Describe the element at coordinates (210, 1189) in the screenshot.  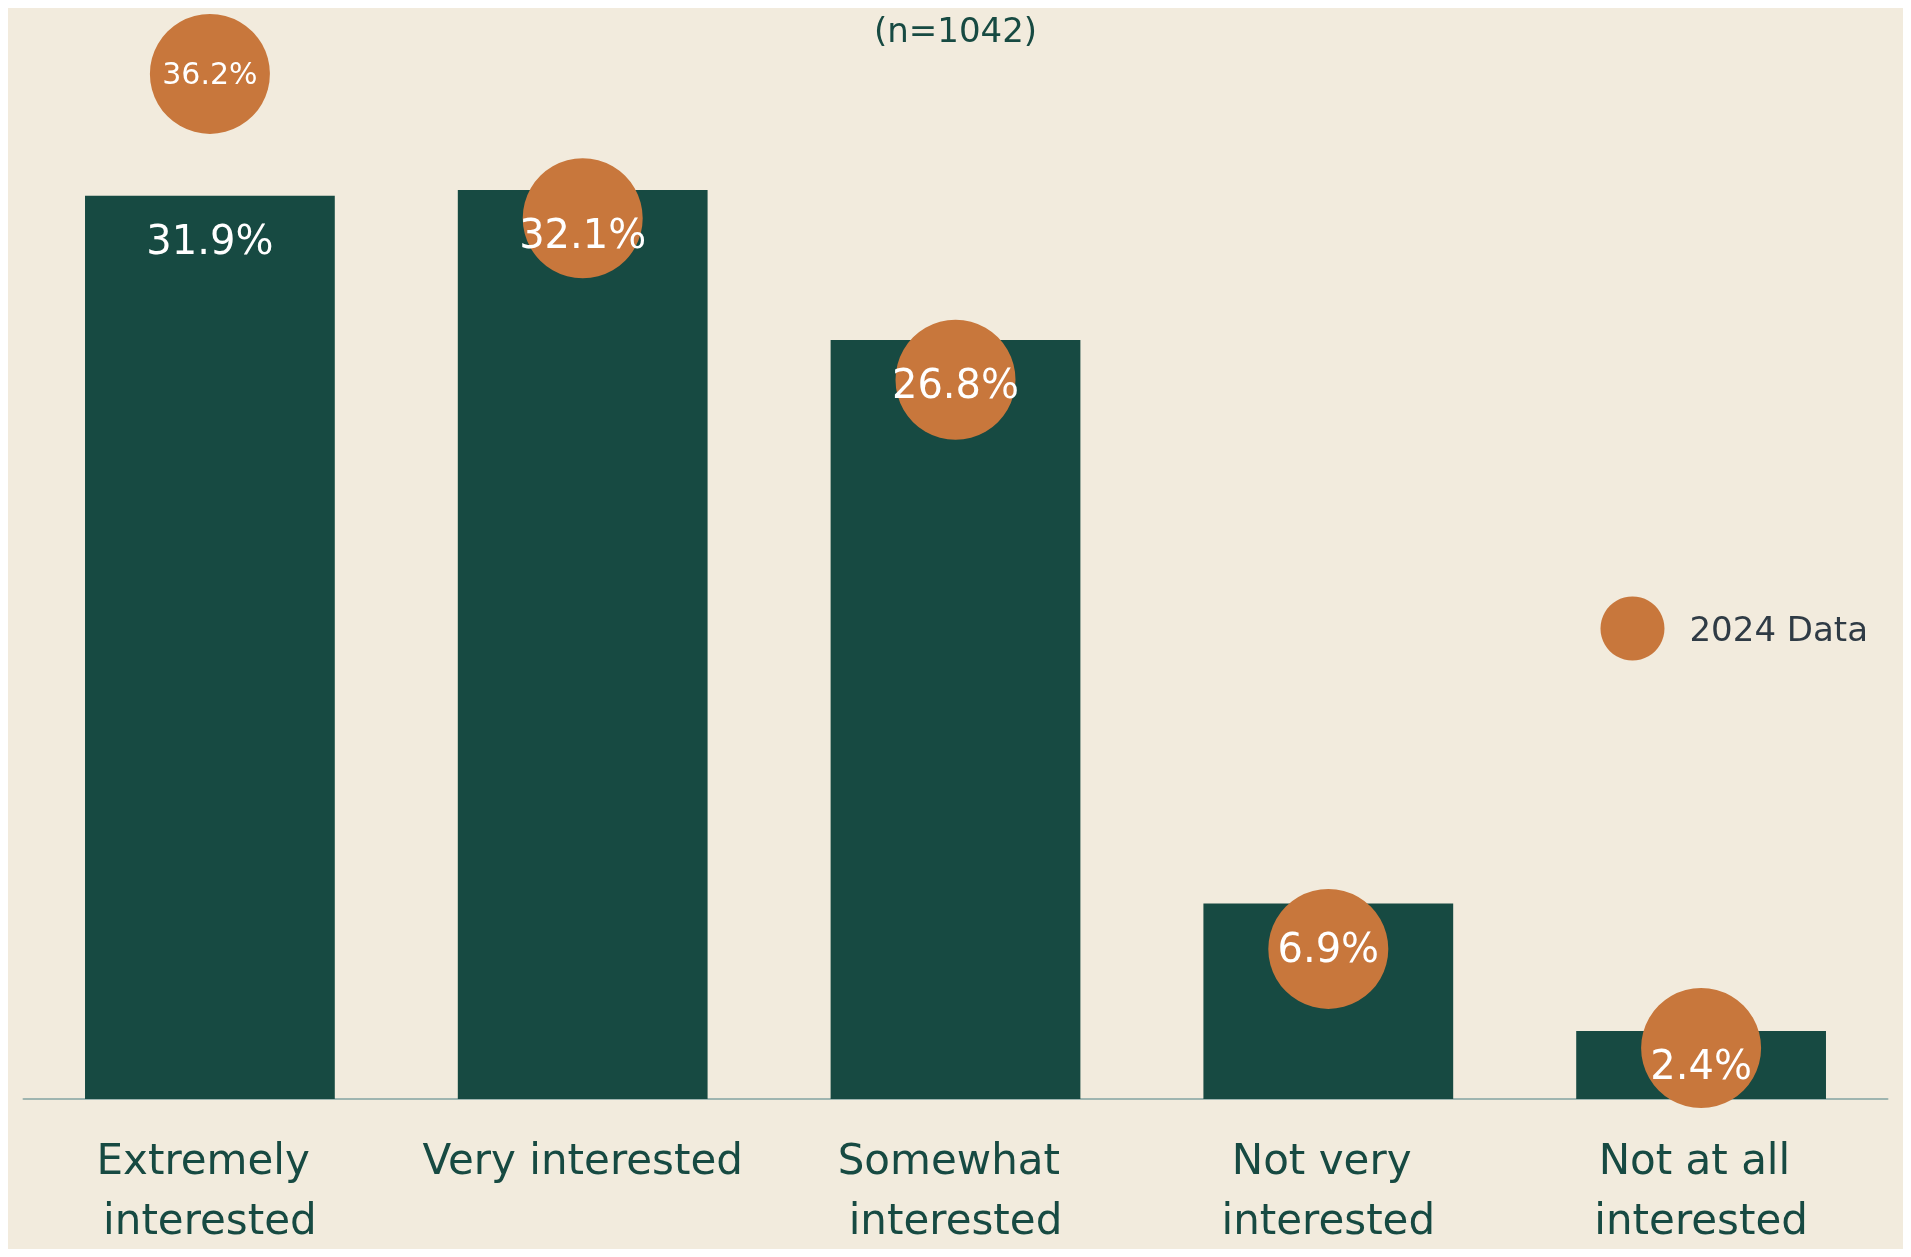
I see `x-tick-label: Extremely interested` at that location.